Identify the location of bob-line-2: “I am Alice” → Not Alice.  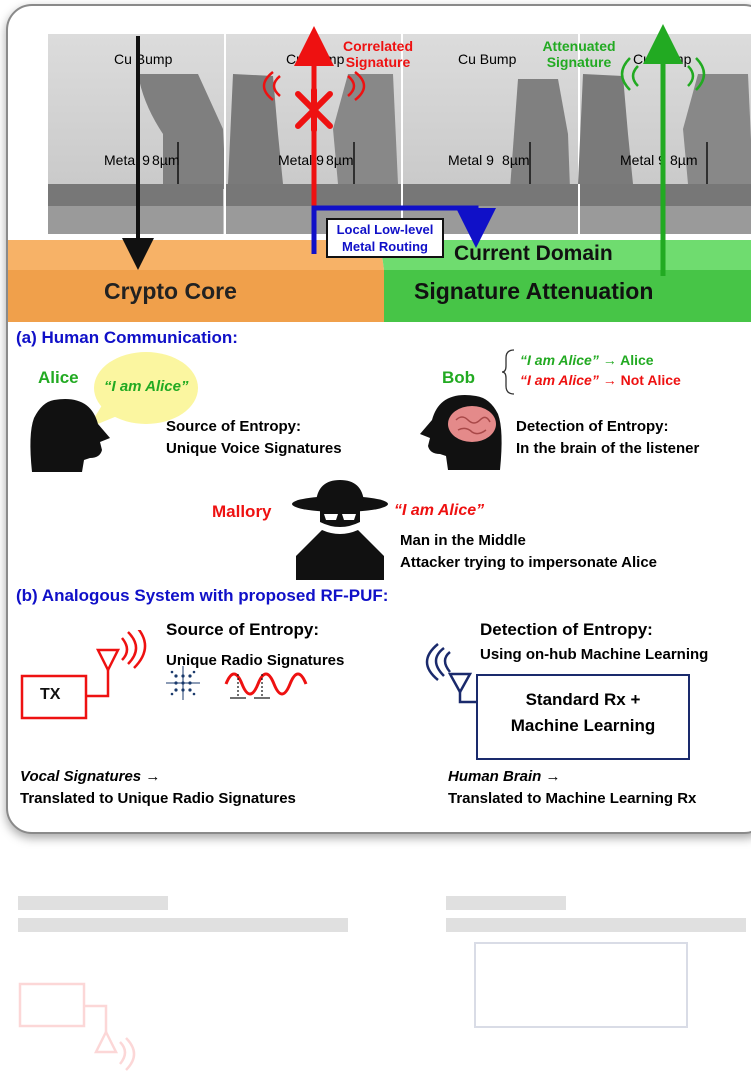
(600, 380).